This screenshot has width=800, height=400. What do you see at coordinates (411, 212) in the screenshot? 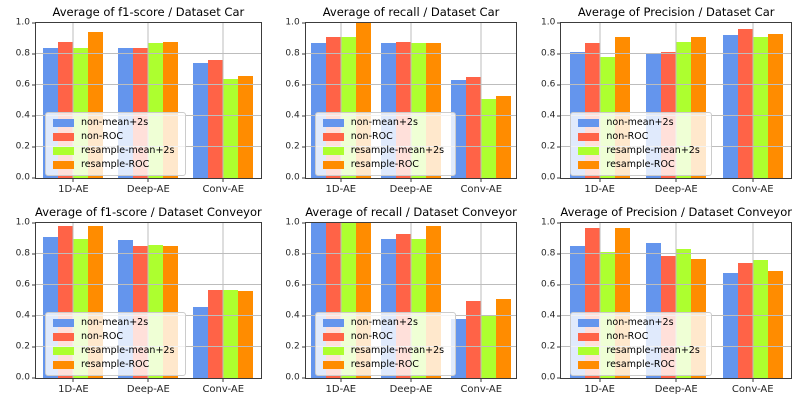
I see `chart-title: Average of recall / Dataset Conveyor` at bounding box center [411, 212].